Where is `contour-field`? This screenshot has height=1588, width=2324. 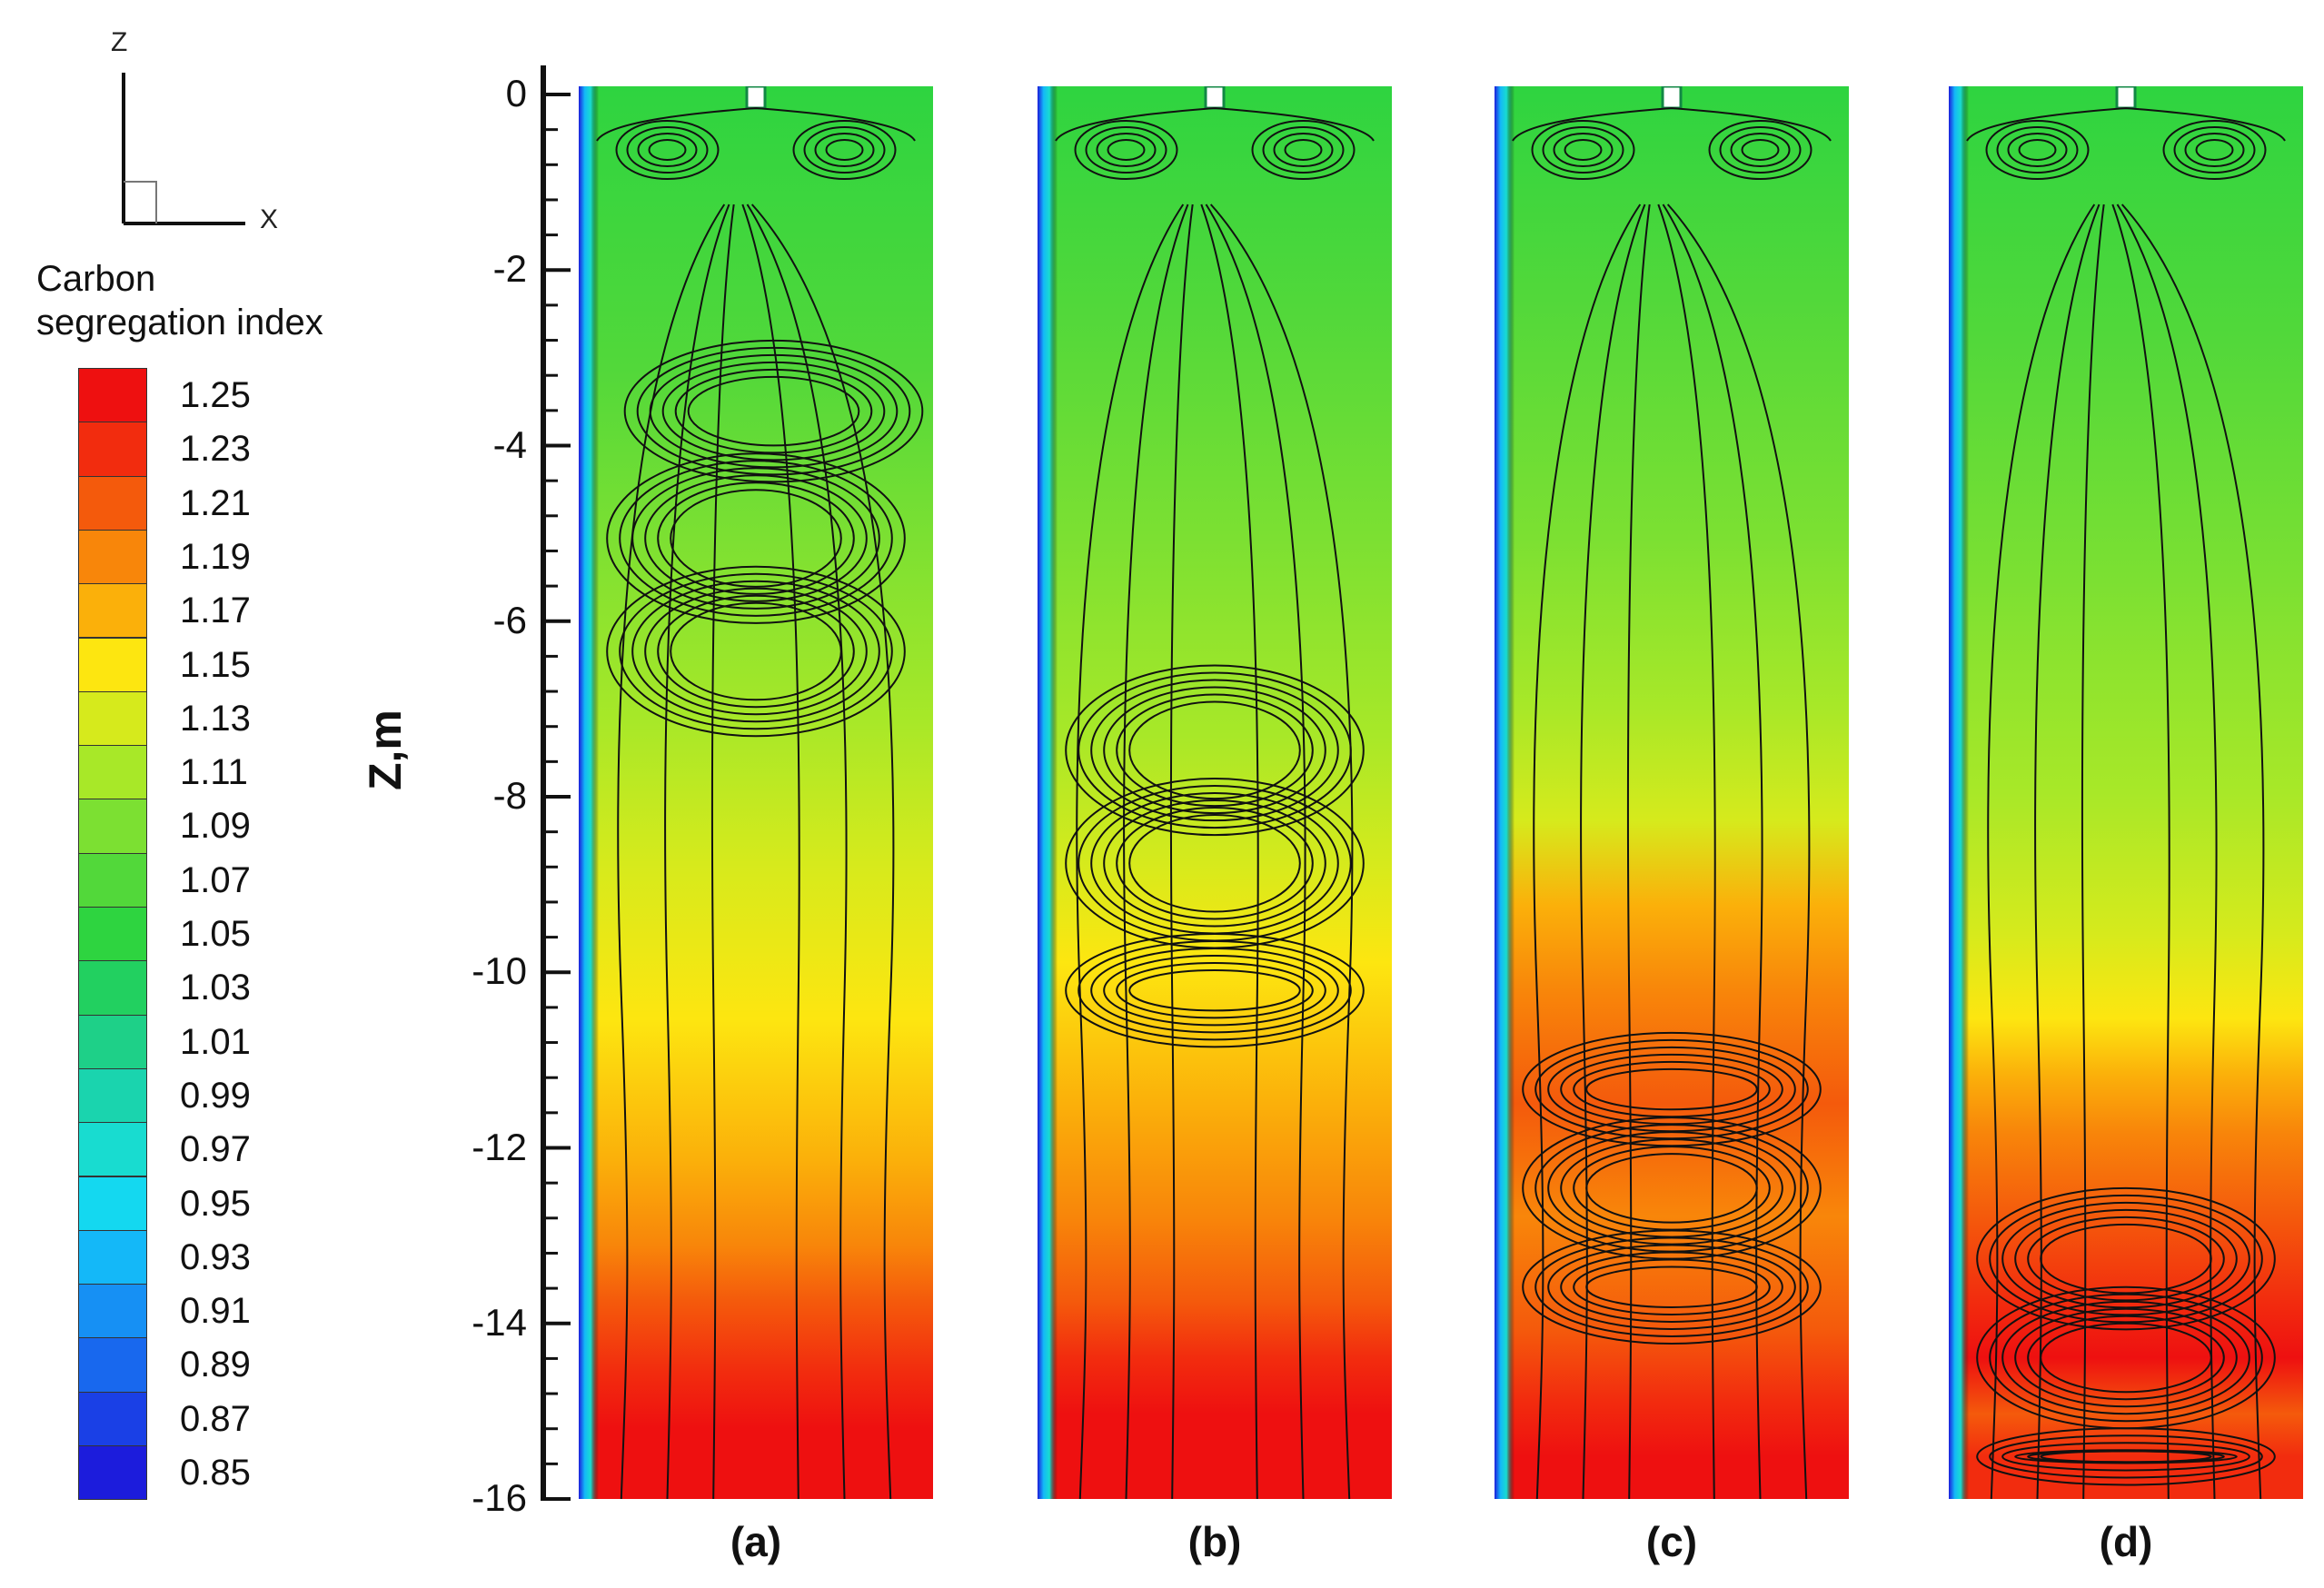
contour-field is located at coordinates (756, 792).